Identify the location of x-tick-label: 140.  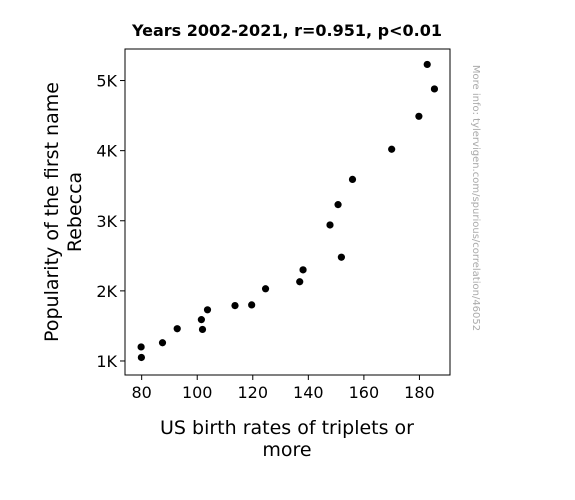
(308, 392).